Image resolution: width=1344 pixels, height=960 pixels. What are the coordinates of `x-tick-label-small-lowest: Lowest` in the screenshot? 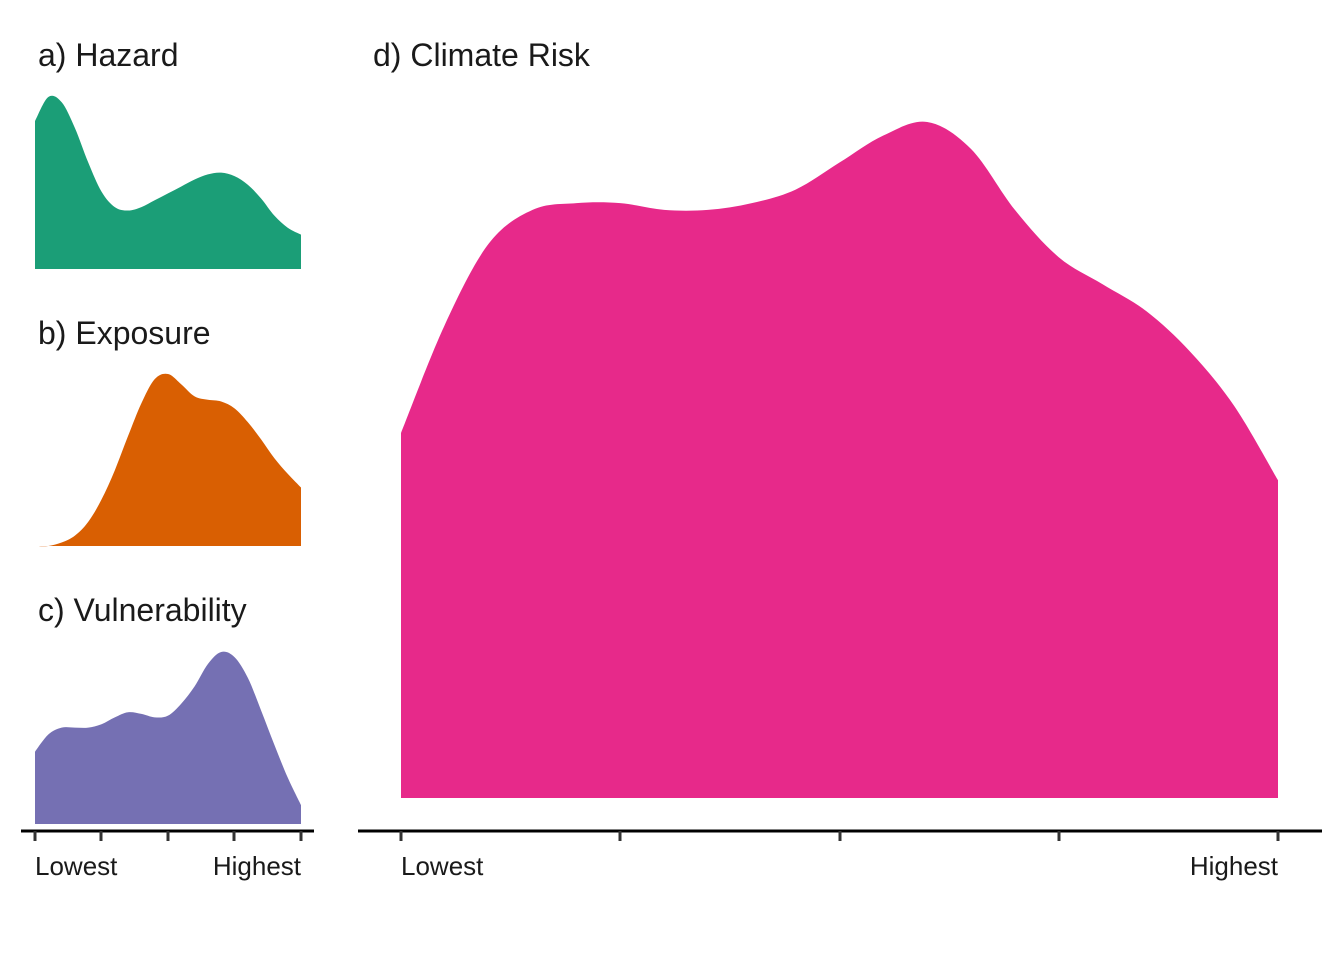 It's located at (76, 866).